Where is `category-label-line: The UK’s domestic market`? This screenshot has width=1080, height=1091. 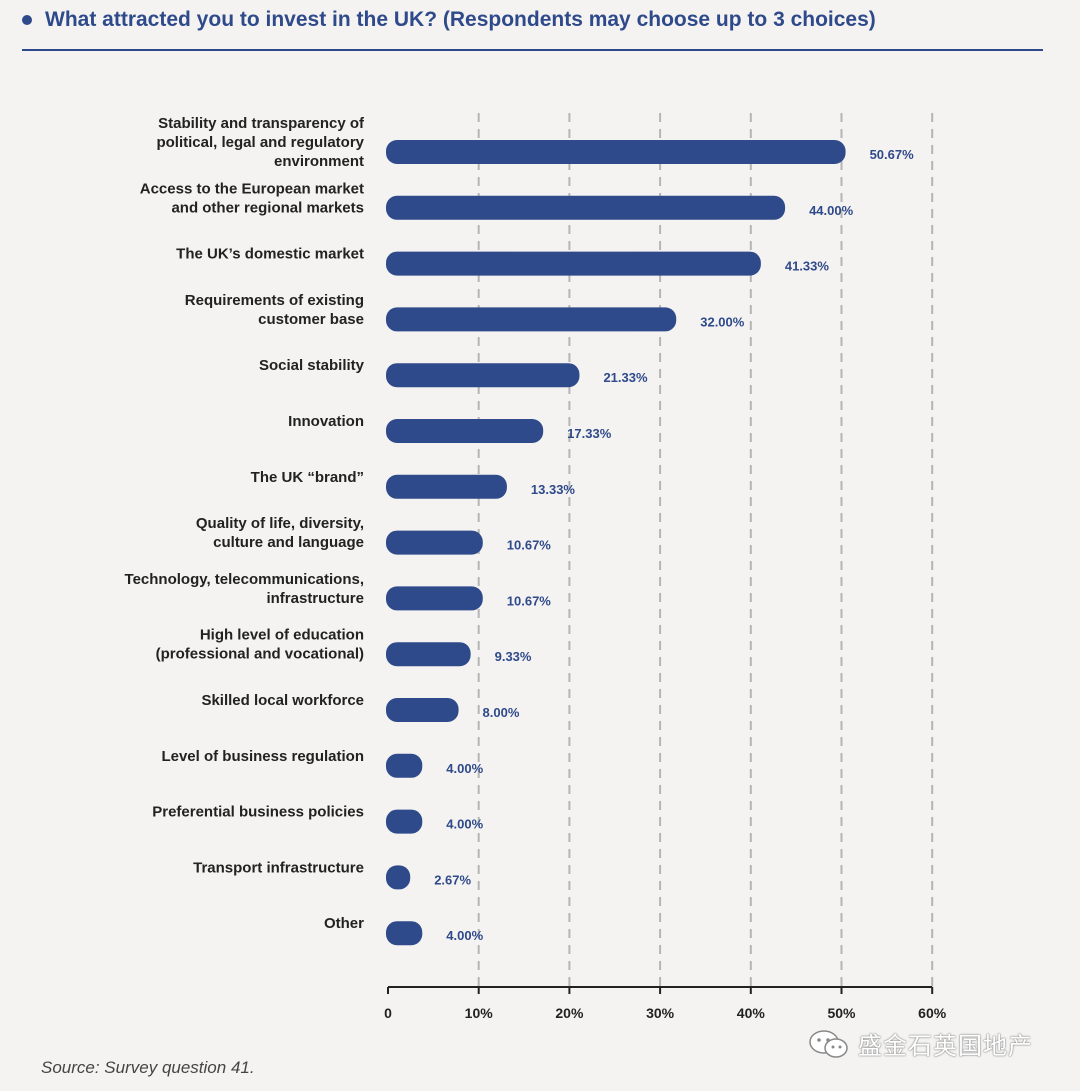 category-label-line: The UK’s domestic market is located at coordinates (270, 254).